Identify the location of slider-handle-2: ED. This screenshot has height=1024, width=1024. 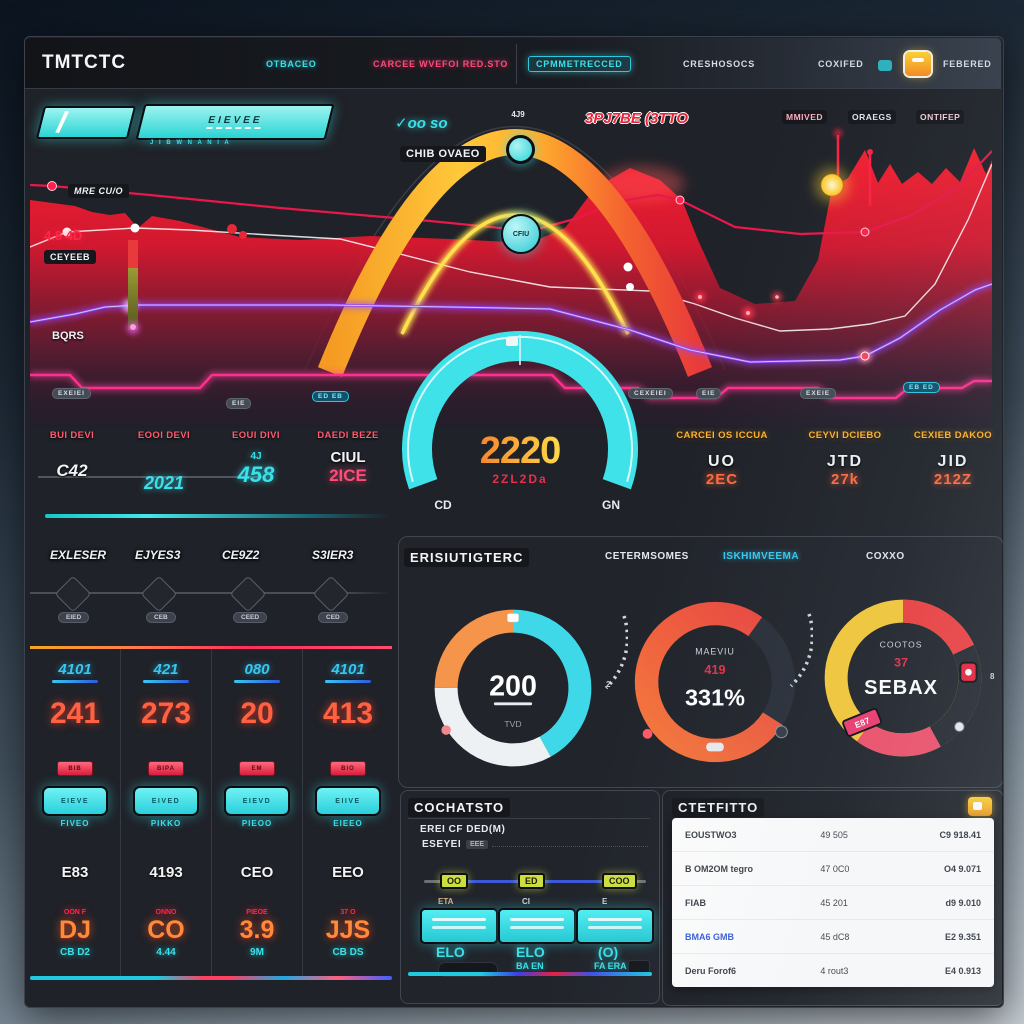
(531, 881).